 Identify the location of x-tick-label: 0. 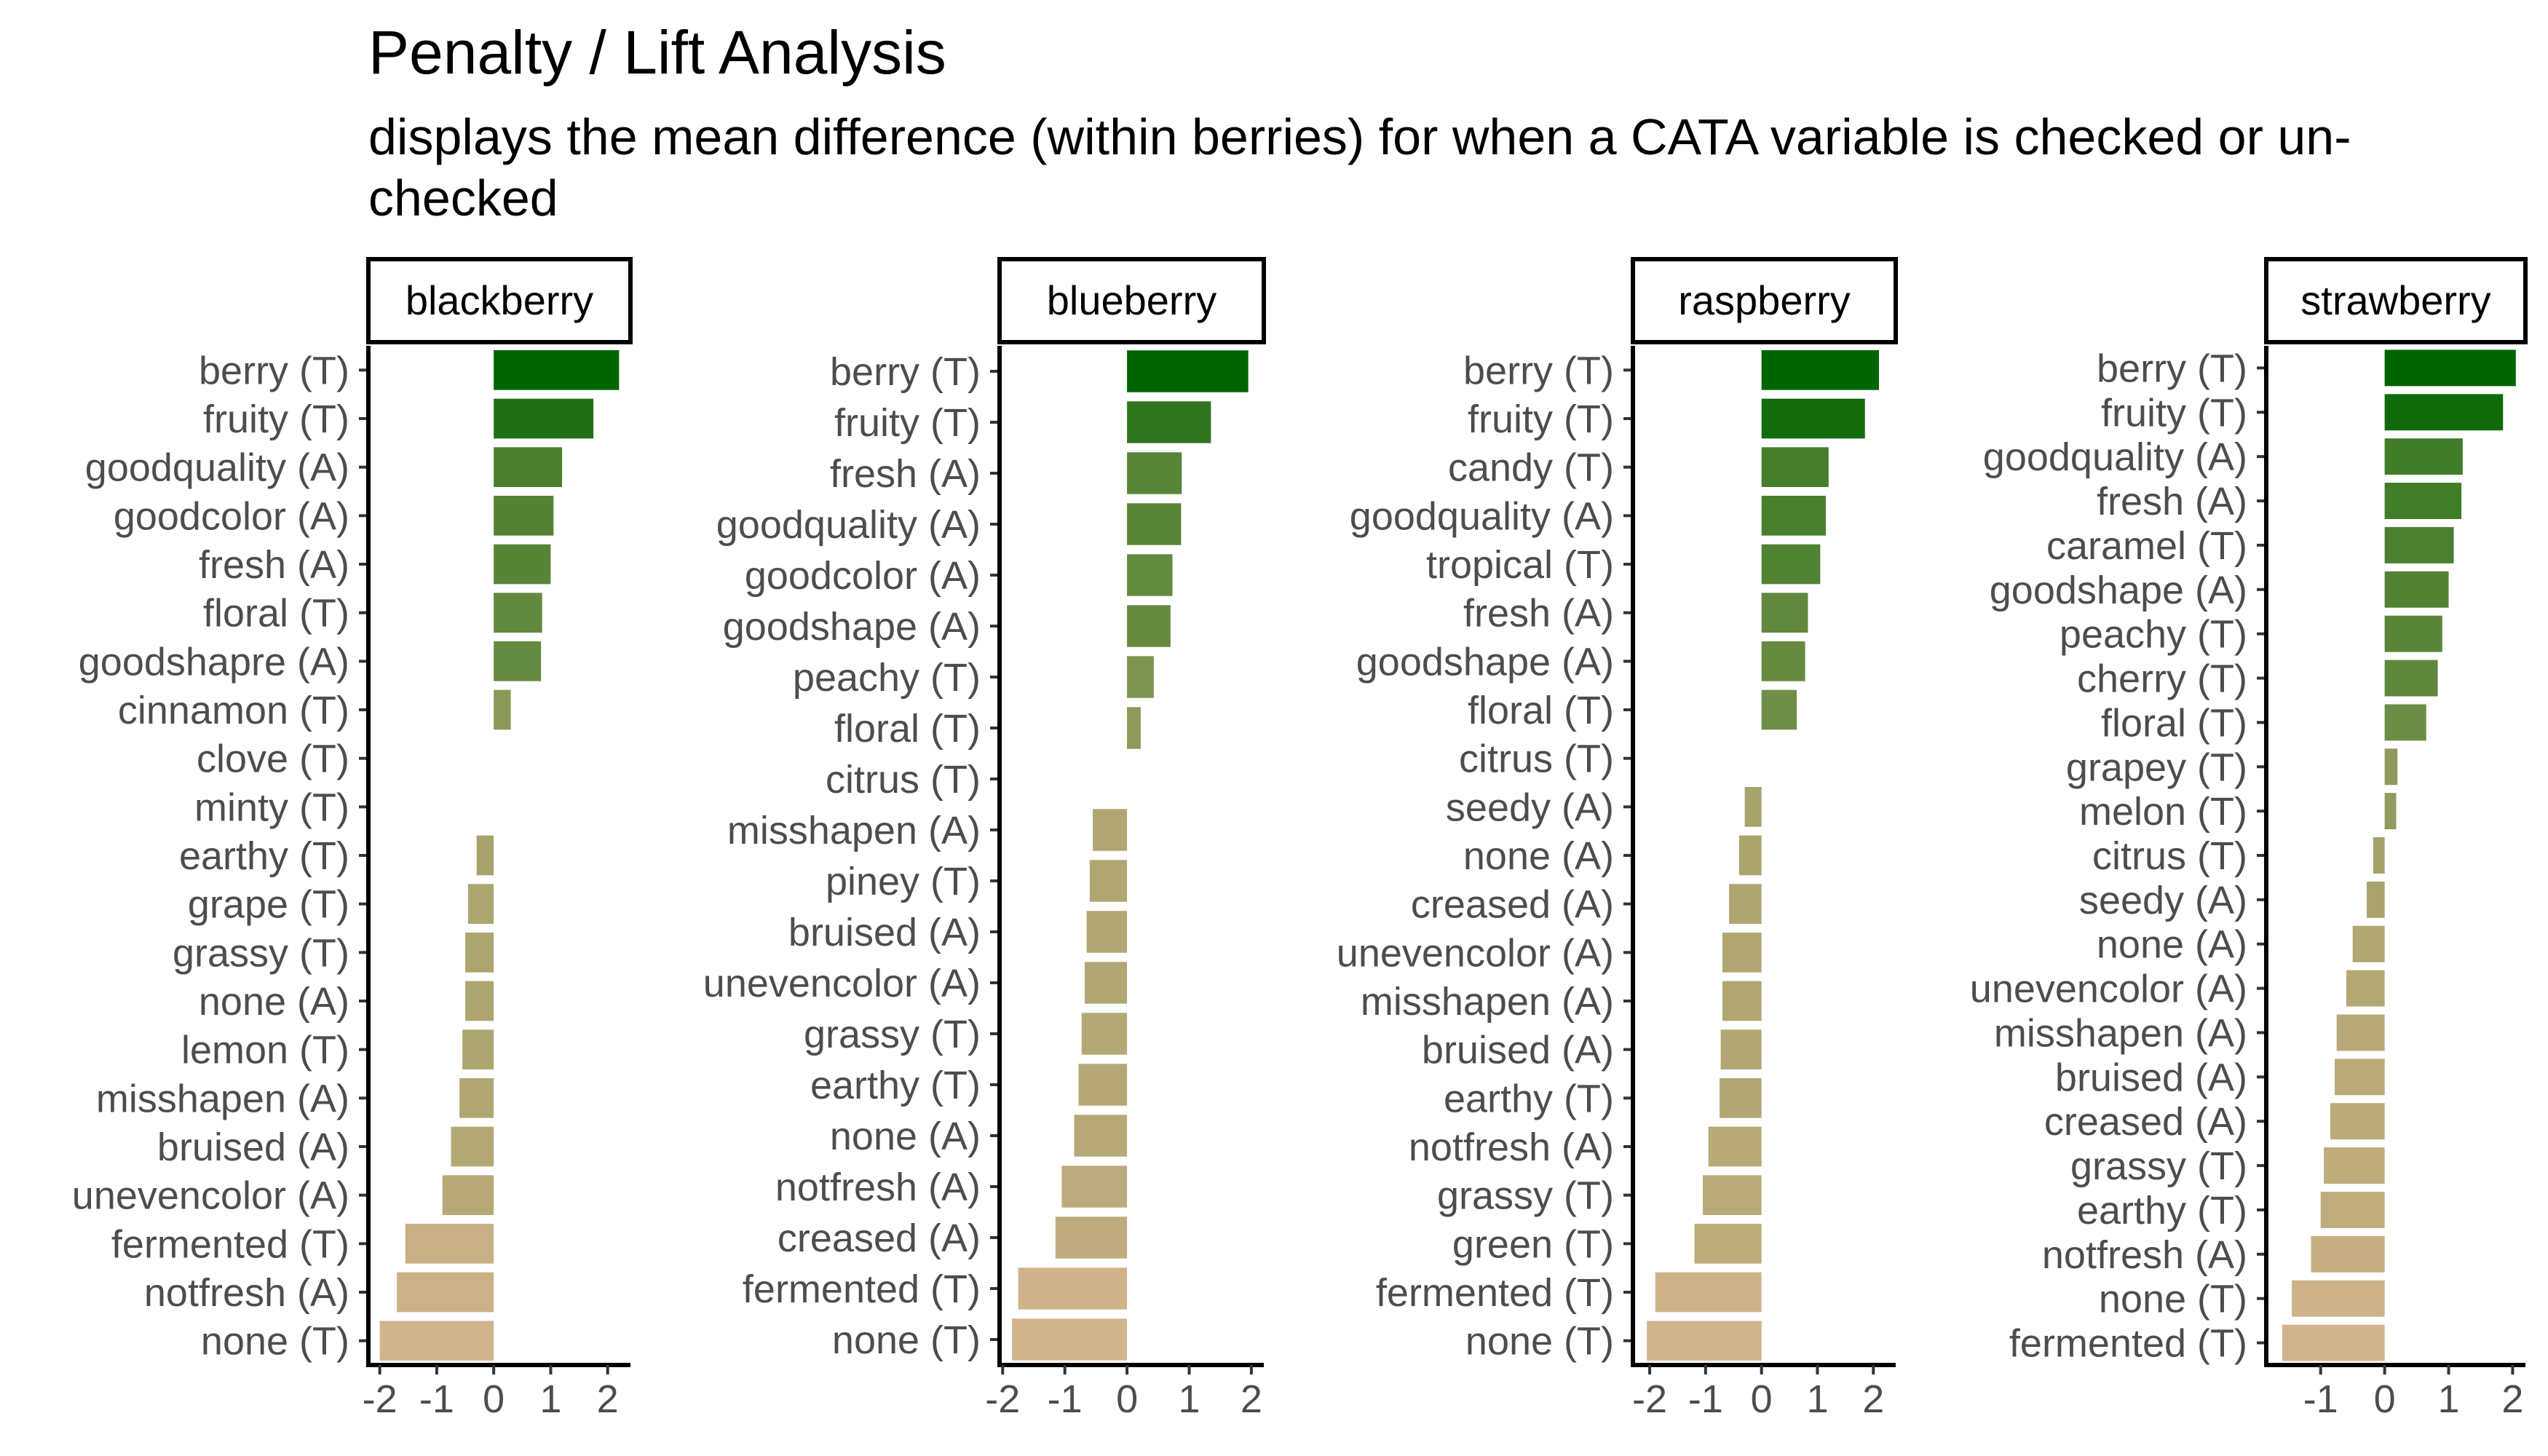
(494, 1399).